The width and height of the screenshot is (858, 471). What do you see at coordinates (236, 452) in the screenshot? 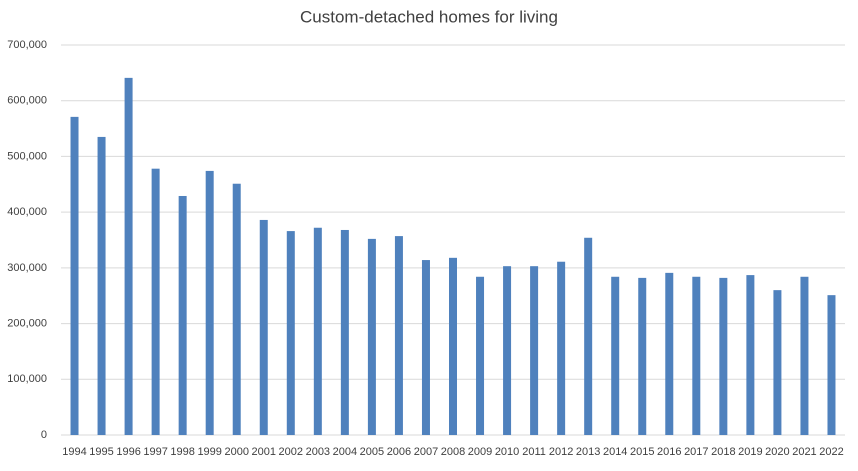
I see `x-tick-label: 2000` at bounding box center [236, 452].